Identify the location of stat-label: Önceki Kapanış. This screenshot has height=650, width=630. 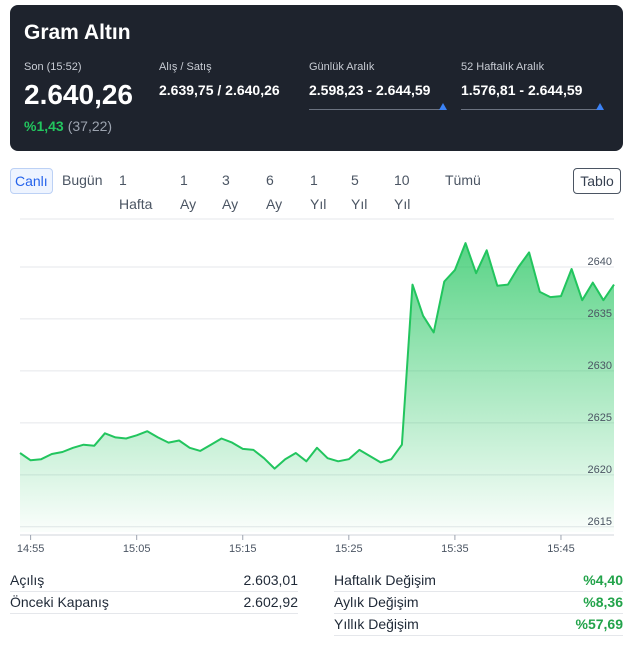
(59, 602).